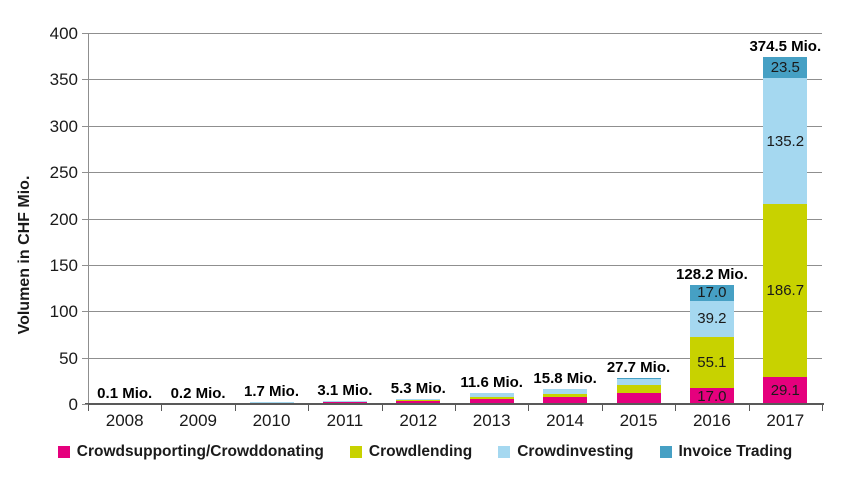  Describe the element at coordinates (638, 420) in the screenshot. I see `x-tick-label-2015: 2015` at that location.